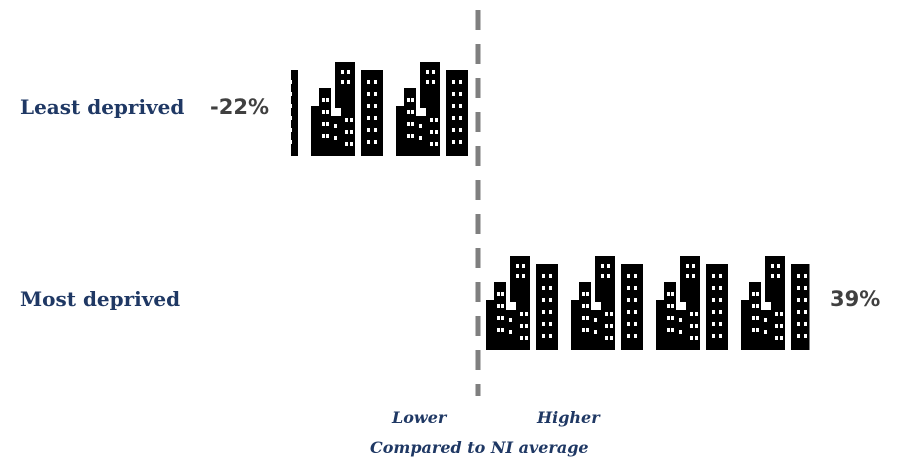  Describe the element at coordinates (855, 299) in the screenshot. I see `value-label-most-deprived: 39%` at that location.